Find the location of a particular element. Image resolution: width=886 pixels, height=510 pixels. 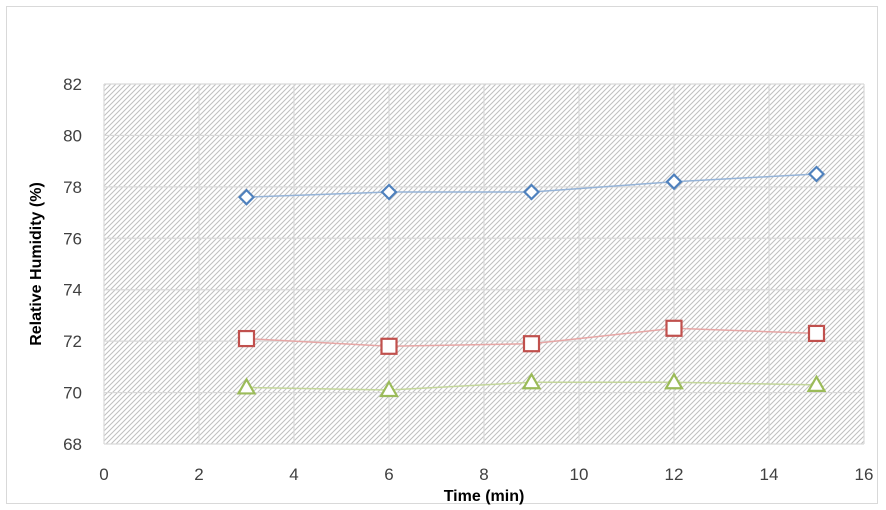

x-tick-label: 2 is located at coordinates (198, 474).